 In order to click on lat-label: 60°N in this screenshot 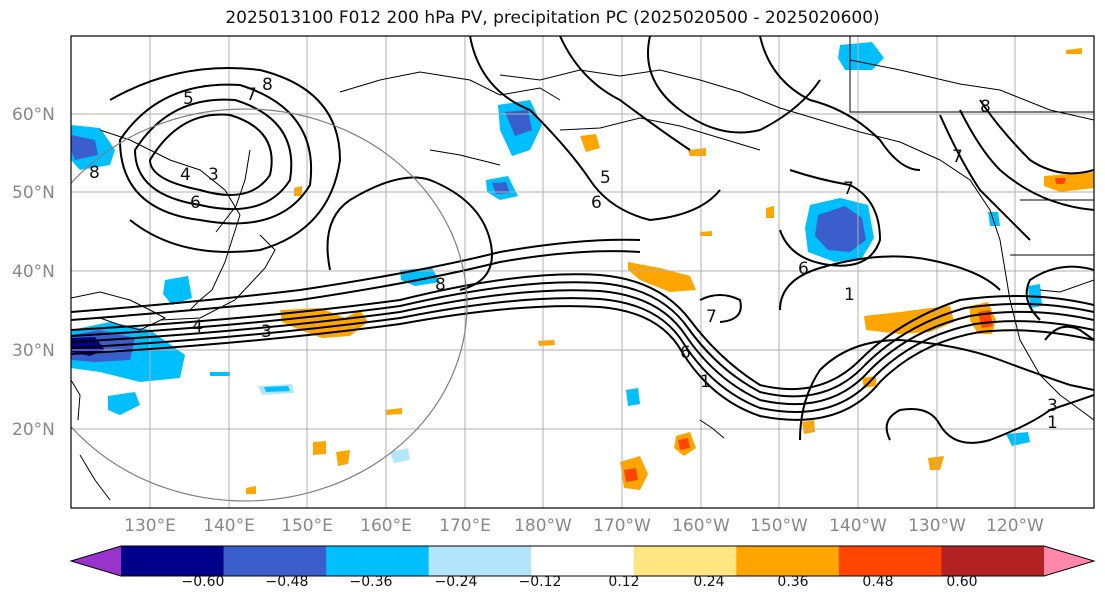, I will do `click(33, 115)`.